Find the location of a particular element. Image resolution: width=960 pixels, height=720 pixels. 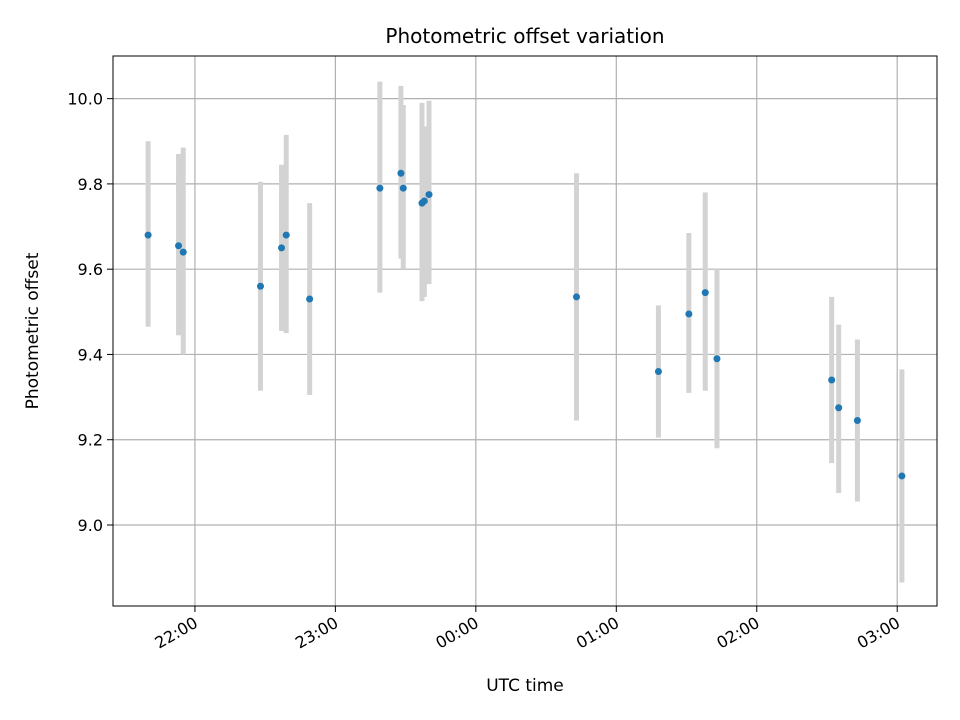

y-axis-label: Photometric offset is located at coordinates (33, 330).